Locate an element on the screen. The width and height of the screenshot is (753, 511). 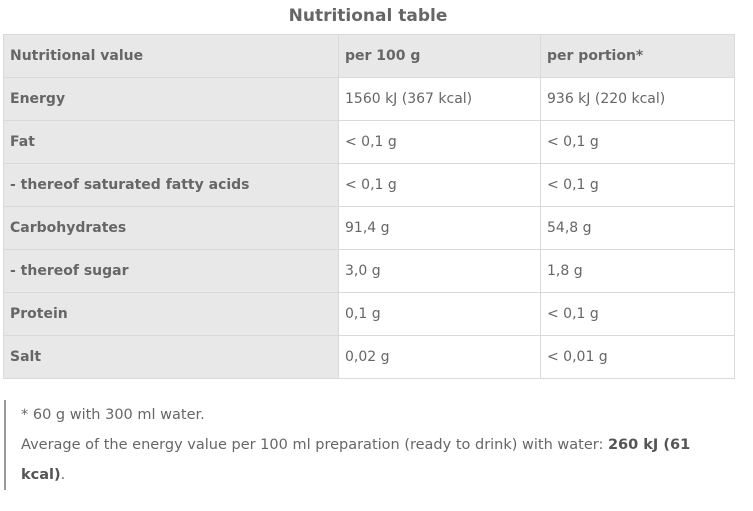
per-portion-value: 1,8 g is located at coordinates (637, 271).